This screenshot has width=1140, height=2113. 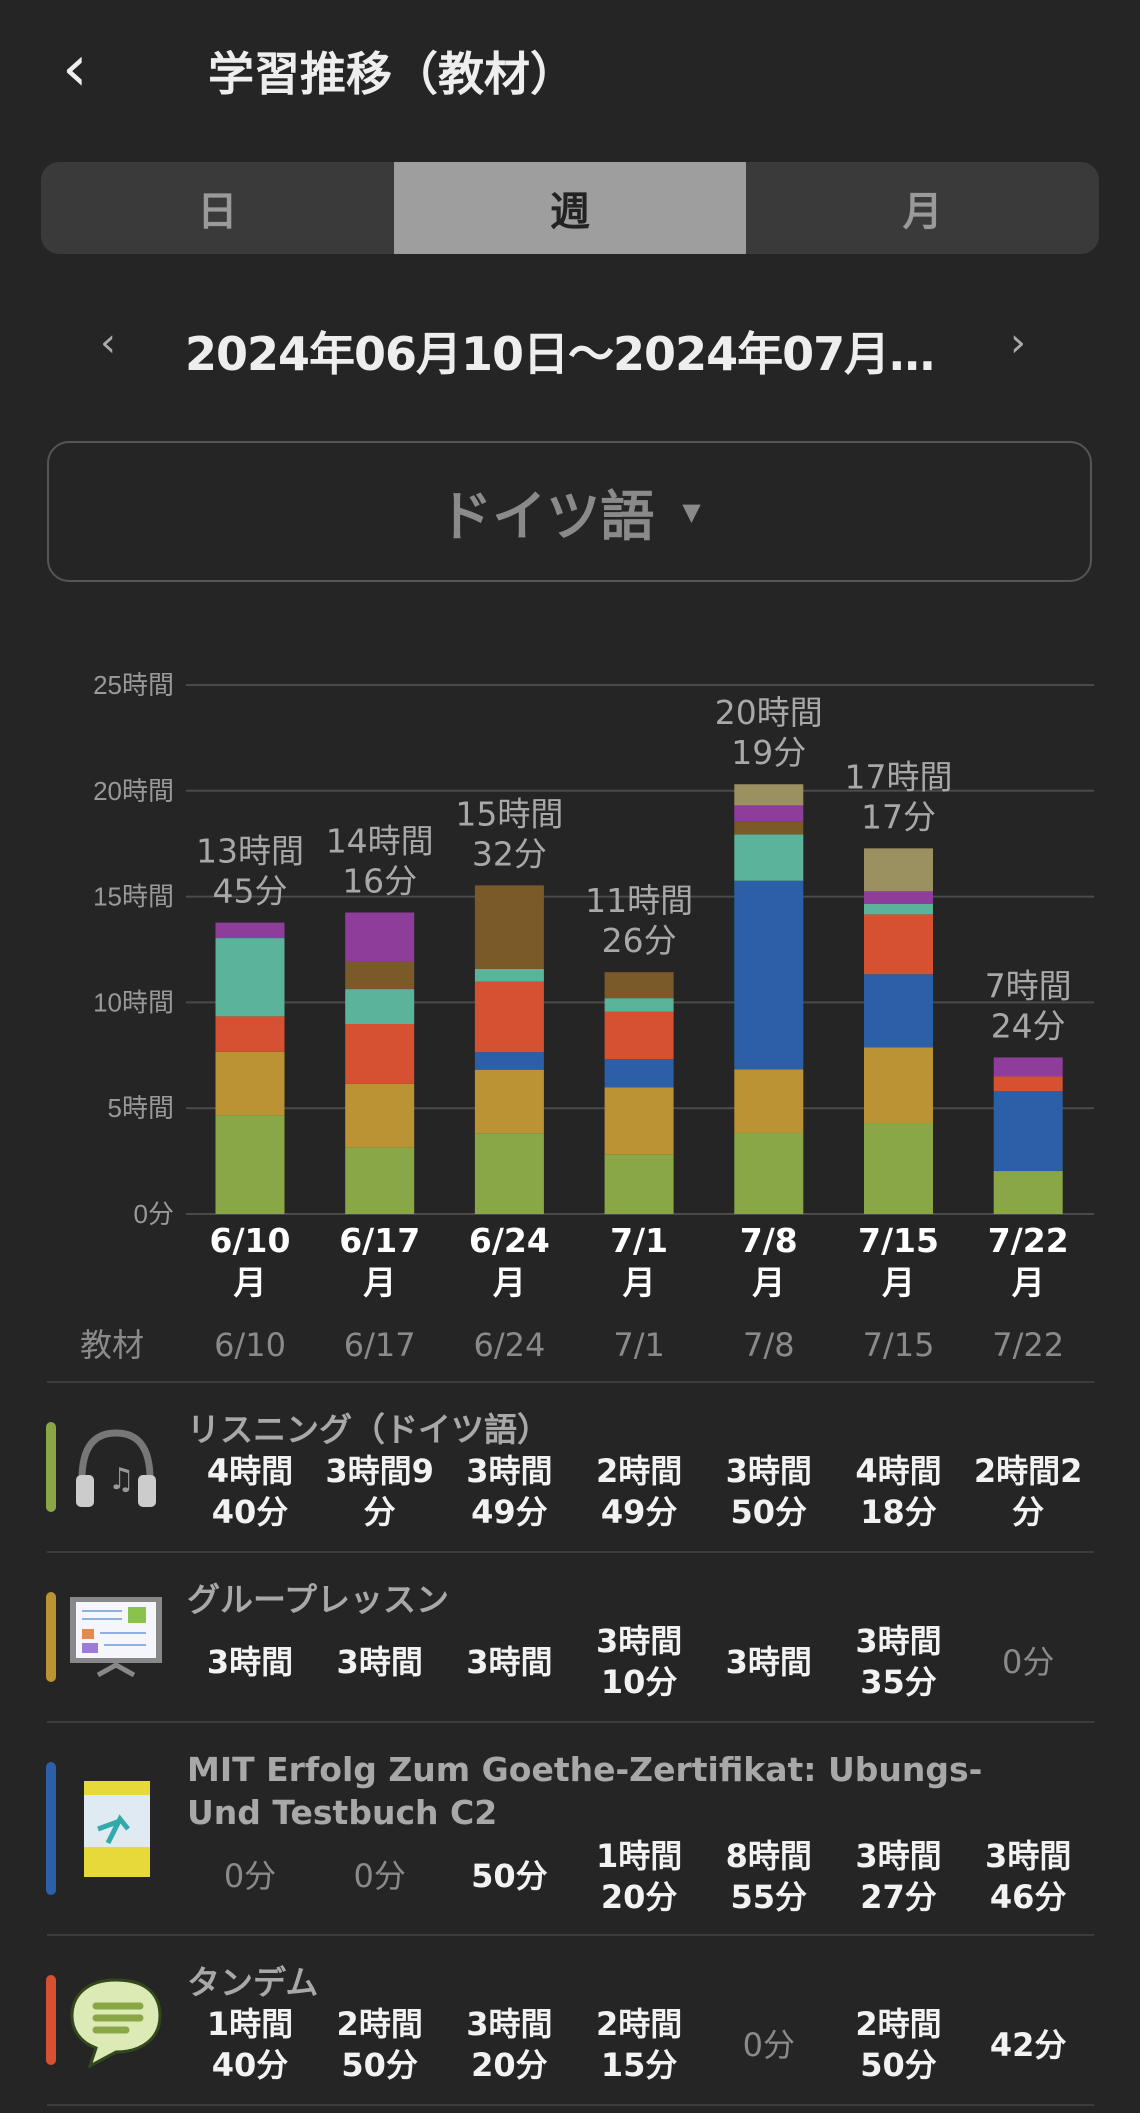 I want to click on back-button: ‹, so click(x=87, y=69).